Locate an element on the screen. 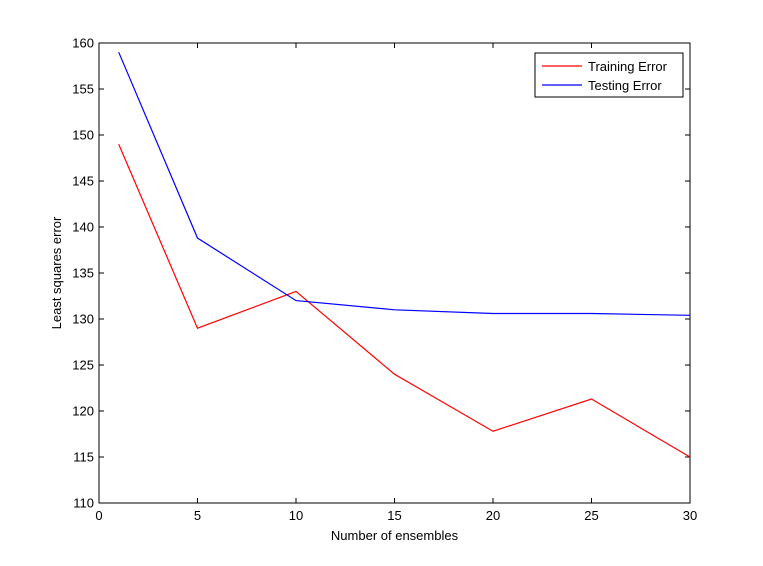 The image size is (763, 566). y-tick-label: 150 is located at coordinates (83, 135).